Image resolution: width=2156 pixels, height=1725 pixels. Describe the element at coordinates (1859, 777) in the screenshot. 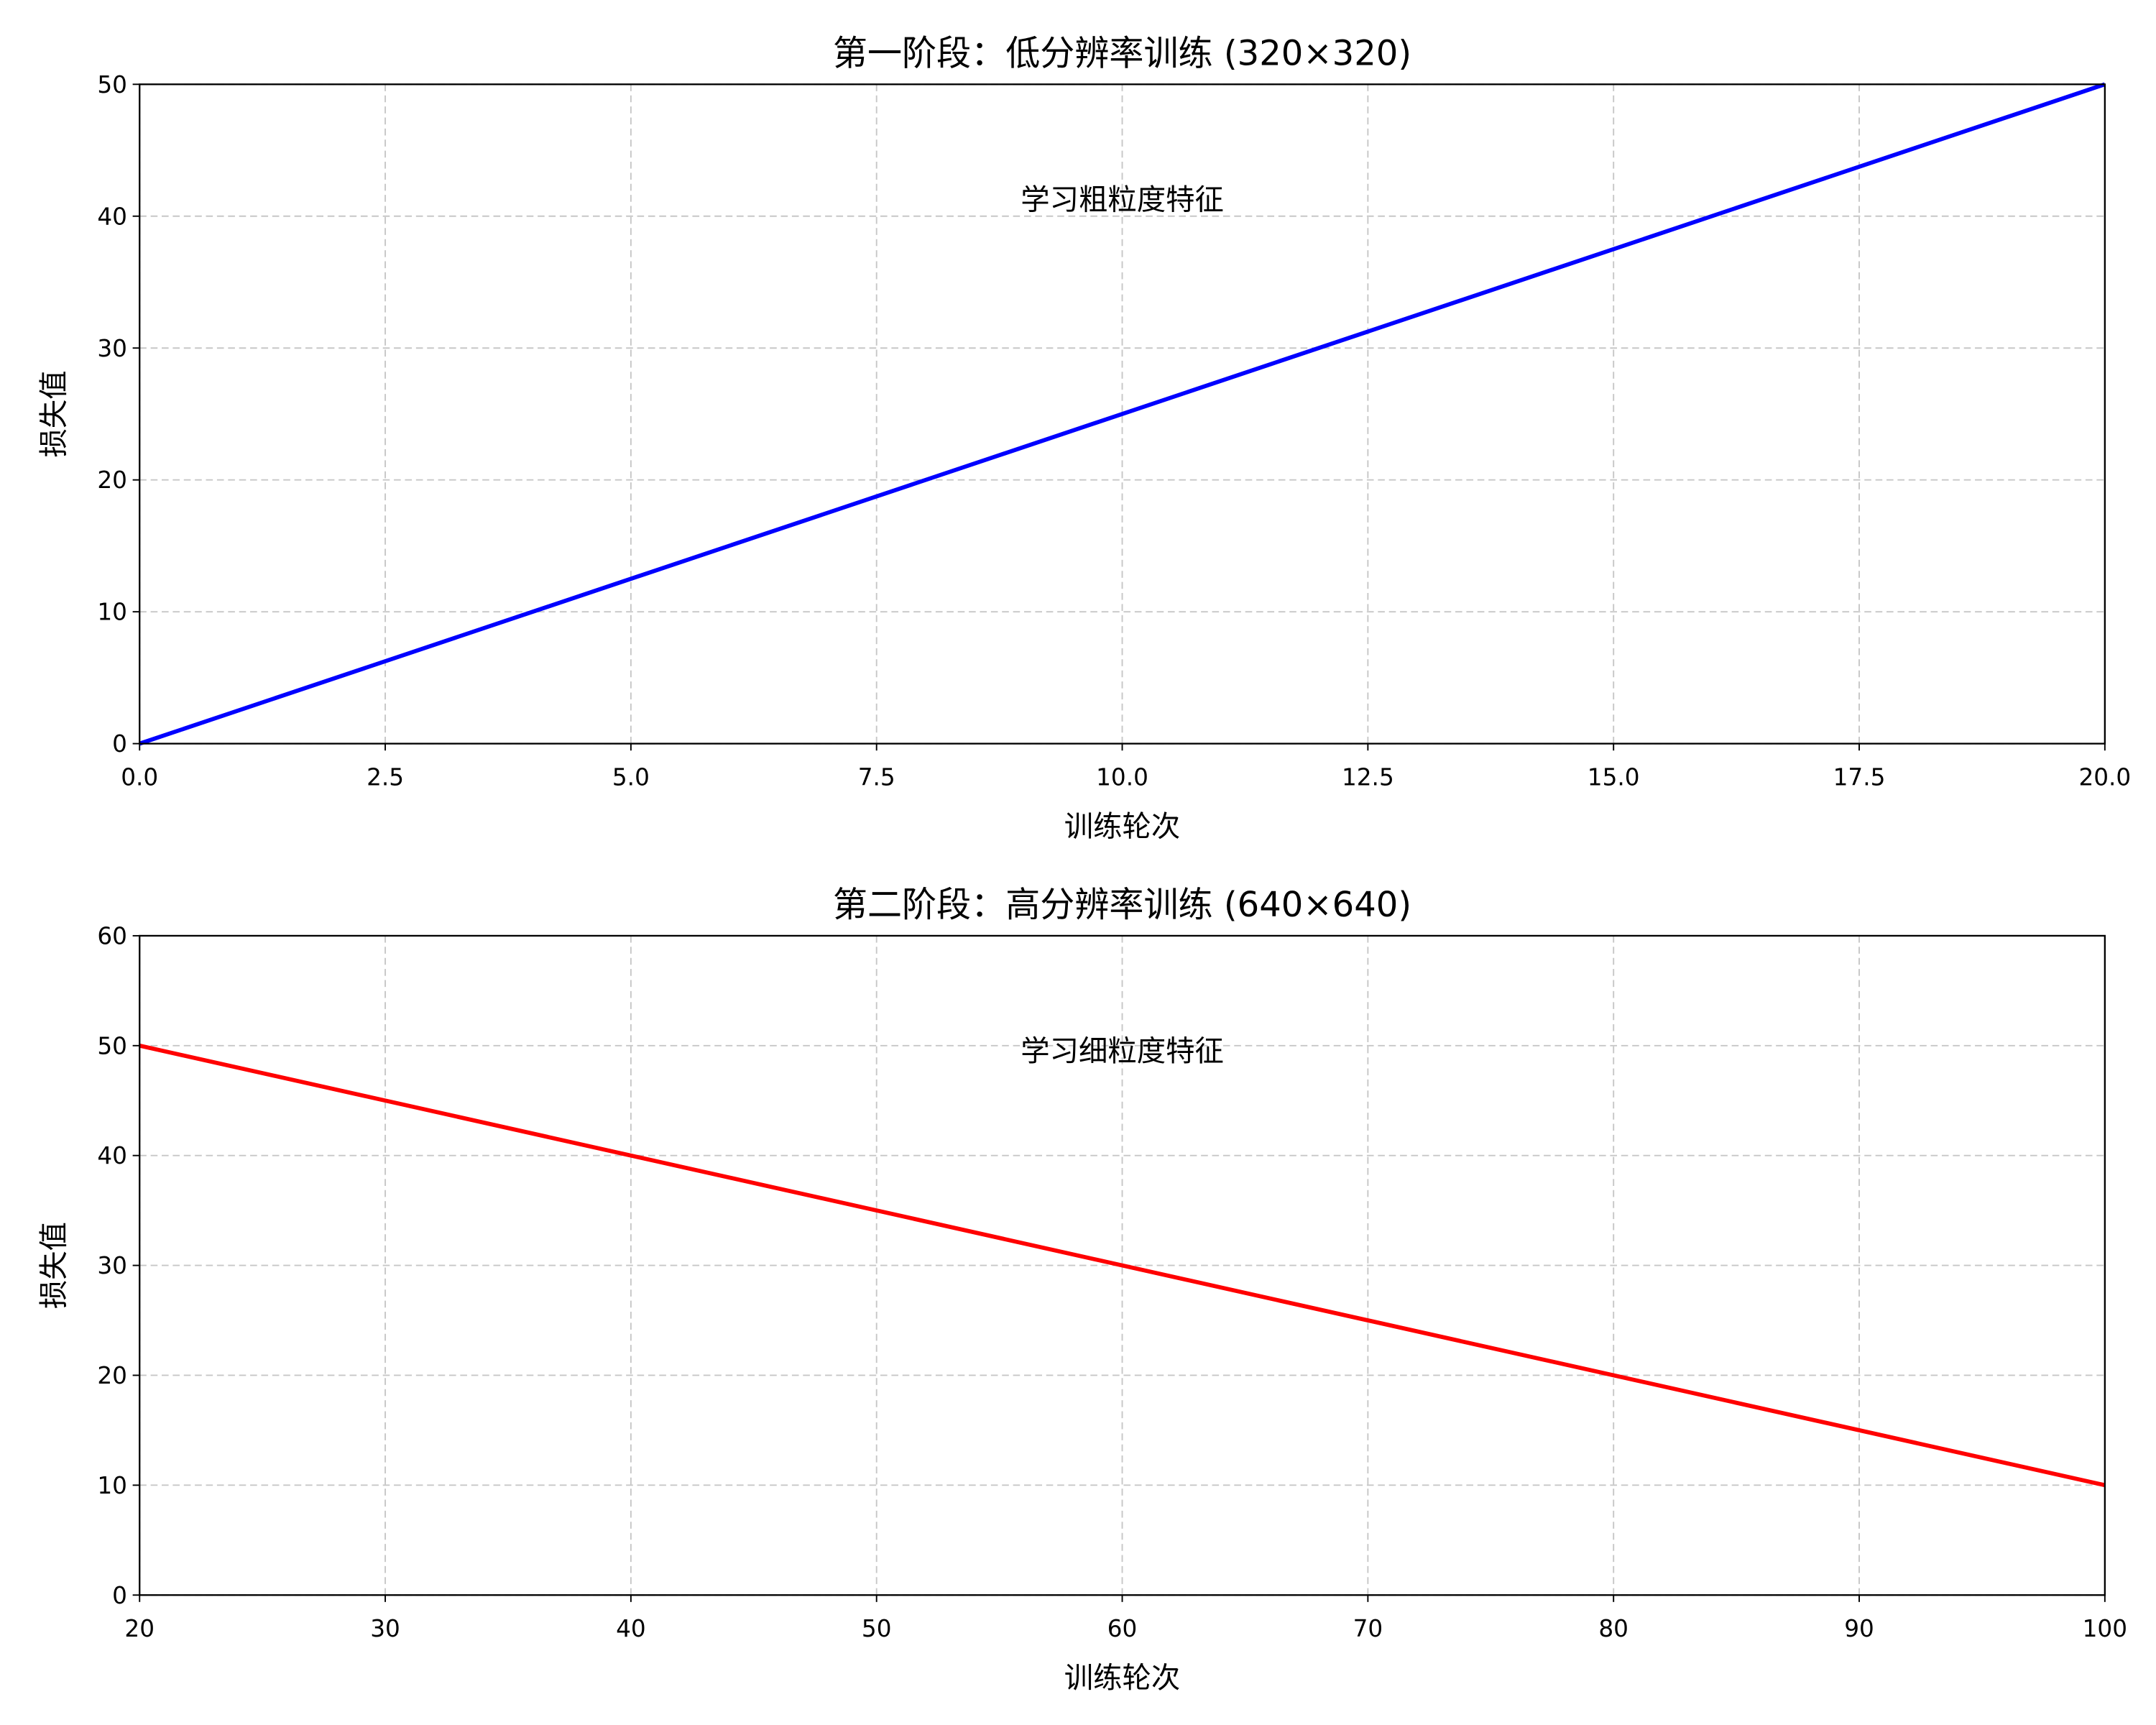

I see `x-tick-label: 17.5` at that location.